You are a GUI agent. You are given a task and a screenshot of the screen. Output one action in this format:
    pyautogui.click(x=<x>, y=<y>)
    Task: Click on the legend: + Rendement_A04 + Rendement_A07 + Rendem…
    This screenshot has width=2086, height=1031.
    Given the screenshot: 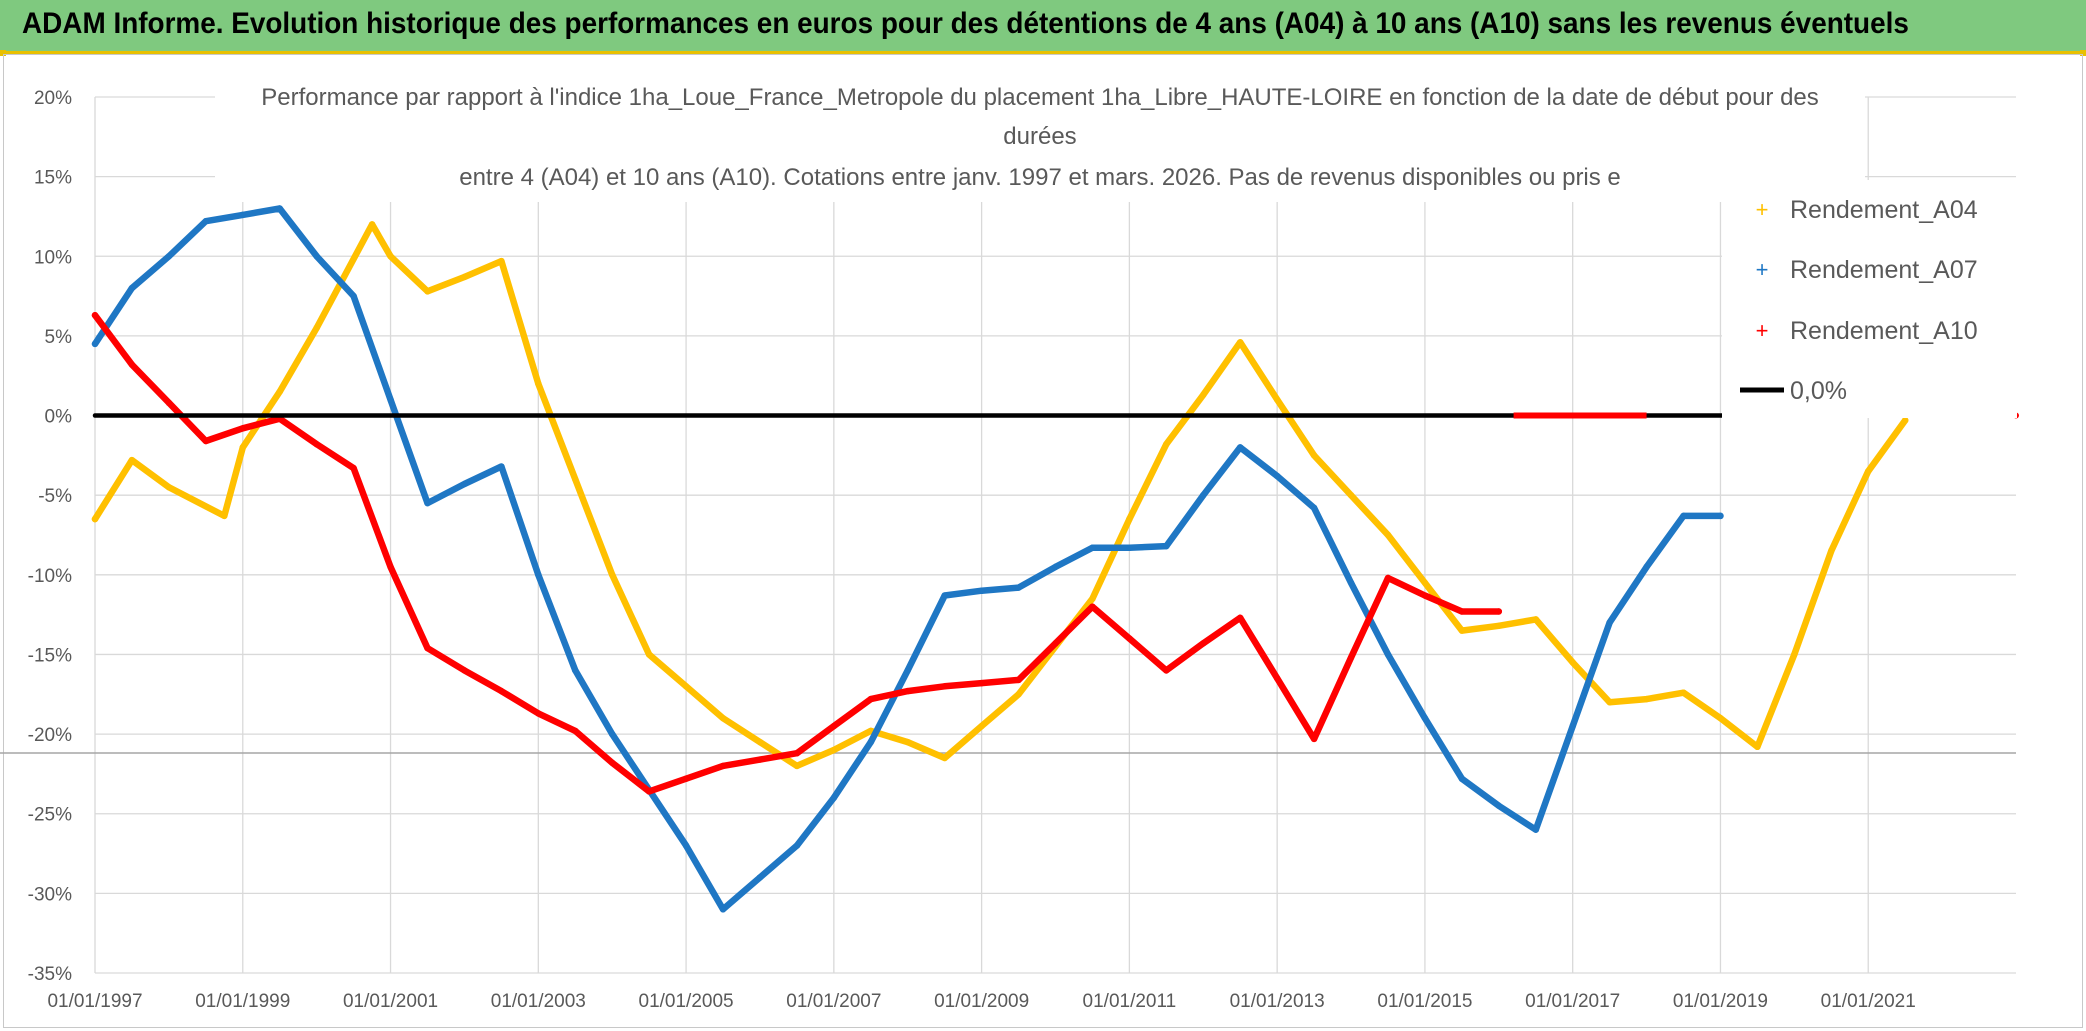 What is the action you would take?
    pyautogui.click(x=1869, y=299)
    